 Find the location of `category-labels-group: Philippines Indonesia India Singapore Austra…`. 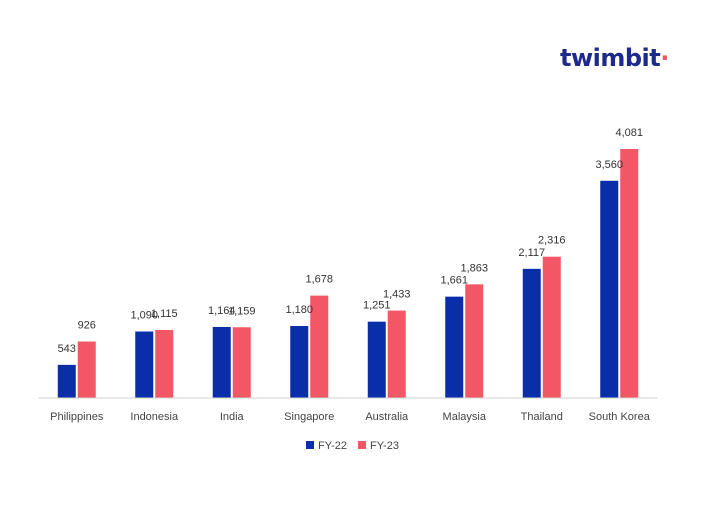

category-labels-group: Philippines Indonesia India Singapore Austra… is located at coordinates (350, 417).